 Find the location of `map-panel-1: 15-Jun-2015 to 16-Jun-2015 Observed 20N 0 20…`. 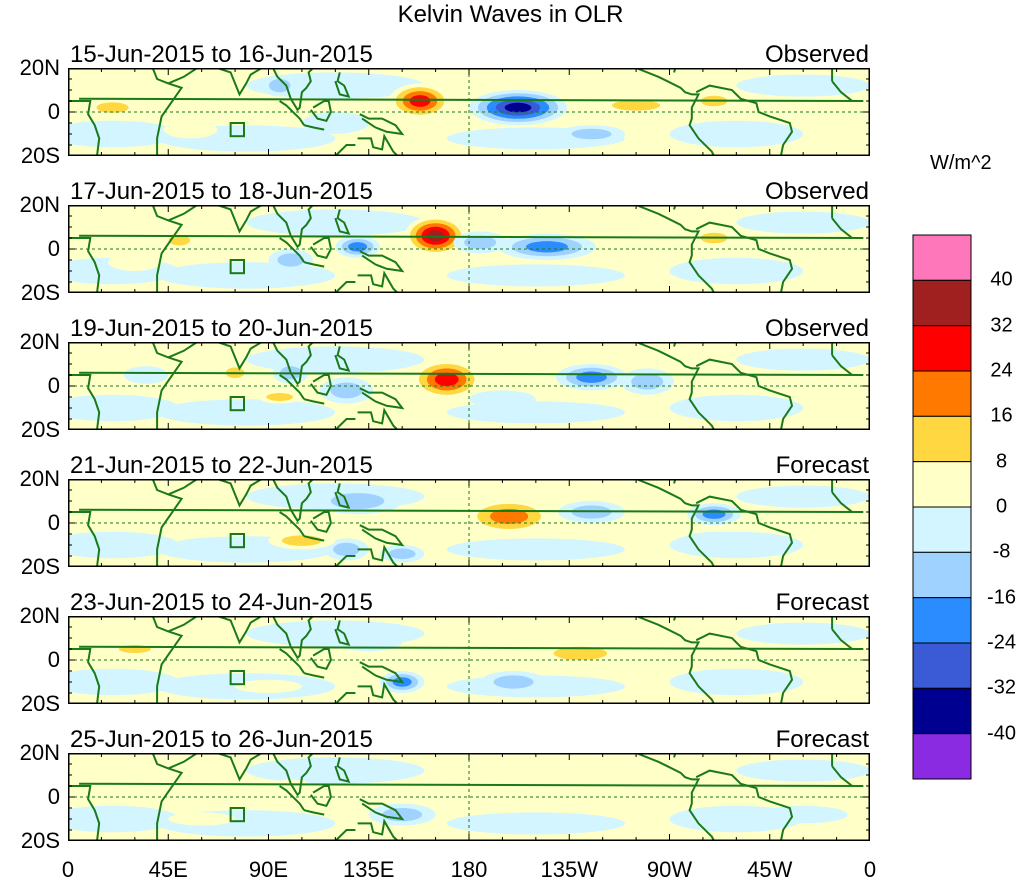

map-panel-1: 15-Jun-2015 to 16-Jun-2015 Observed 20N 0 20… is located at coordinates (450, 110).